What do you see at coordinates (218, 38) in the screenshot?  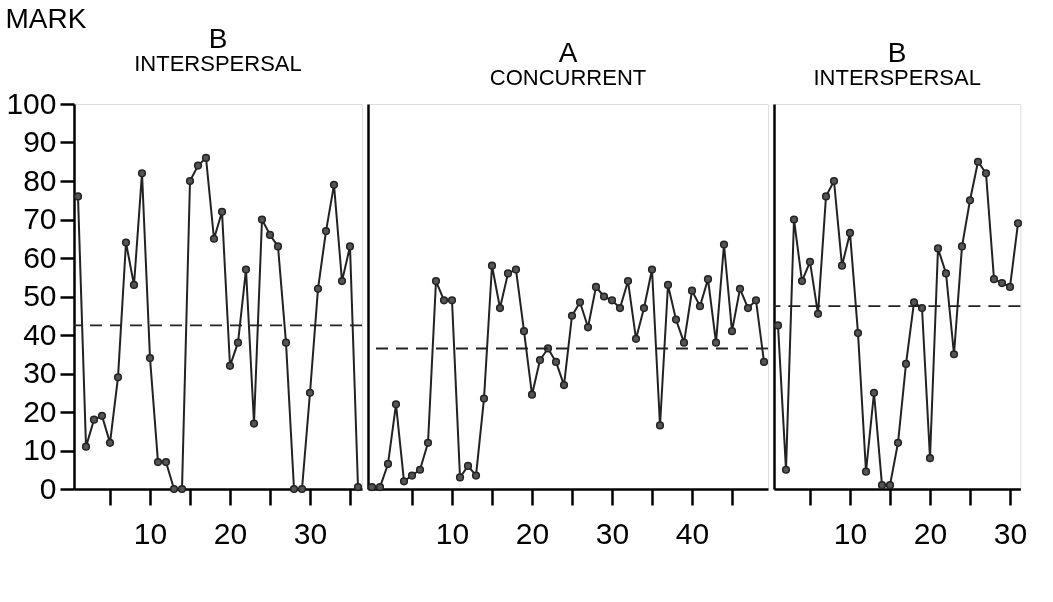 I see `chart-title: B` at bounding box center [218, 38].